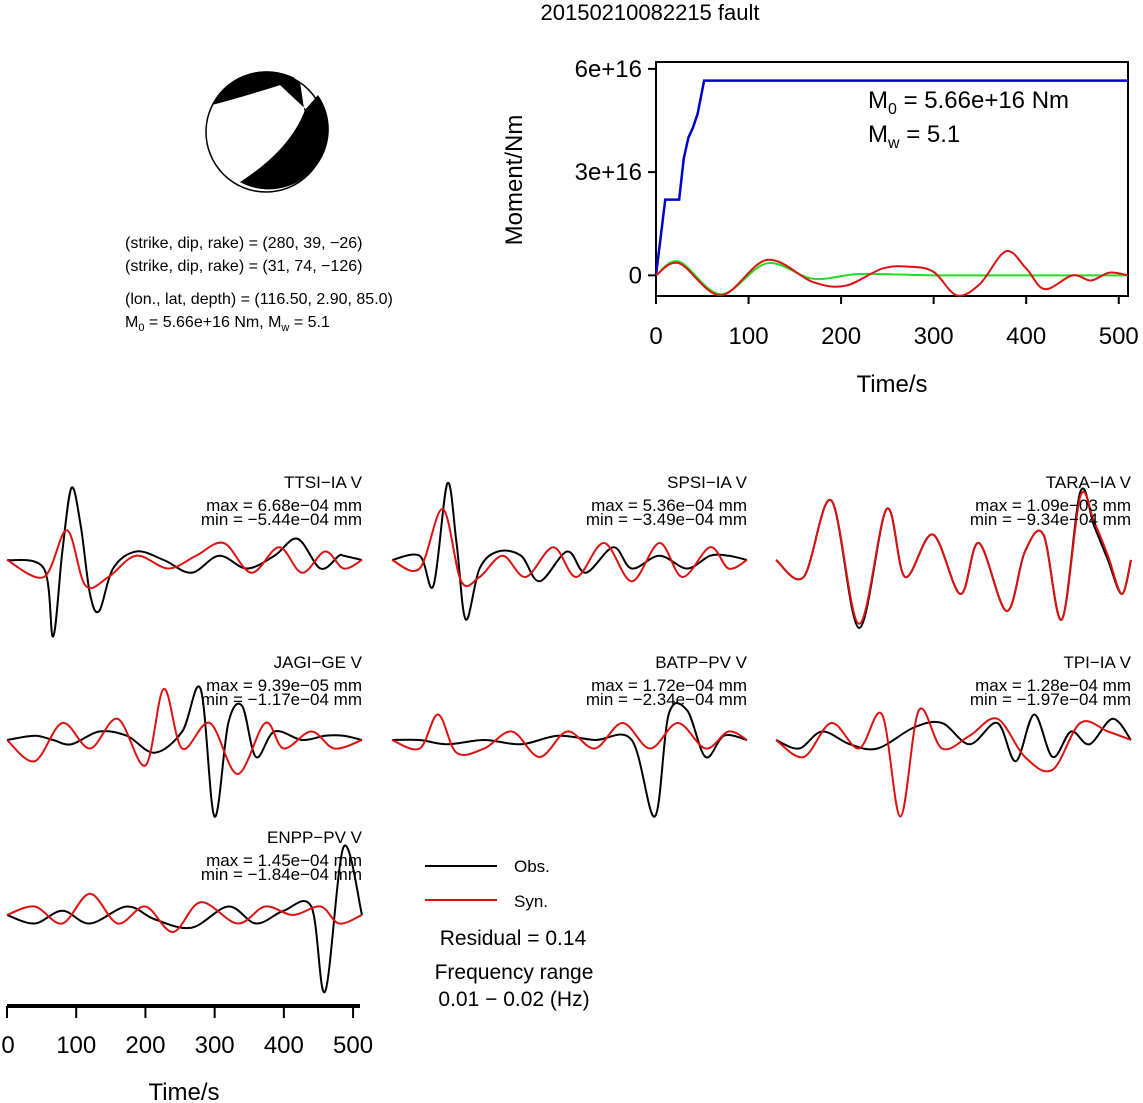 The width and height of the screenshot is (1143, 1103). Describe the element at coordinates (281, 519) in the screenshot. I see `trace-min: min = −5.44e−04 mm` at that location.